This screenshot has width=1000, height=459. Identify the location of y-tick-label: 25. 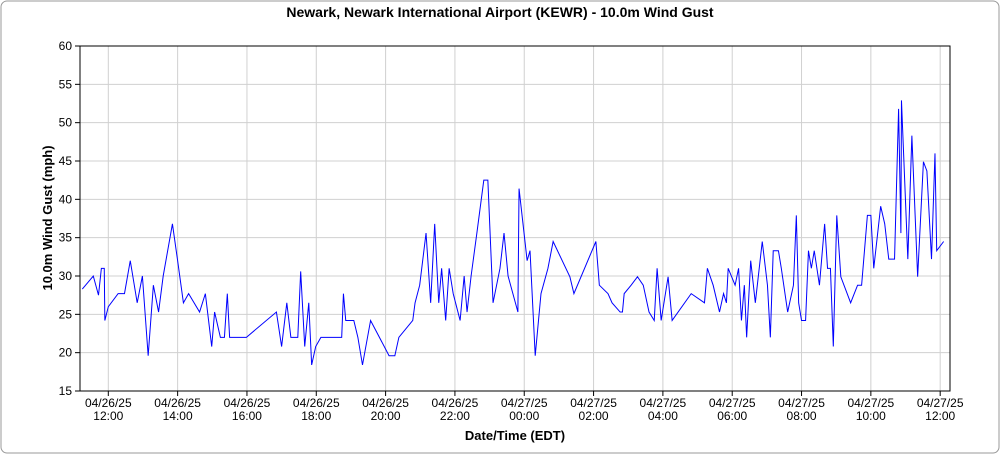
(66, 314).